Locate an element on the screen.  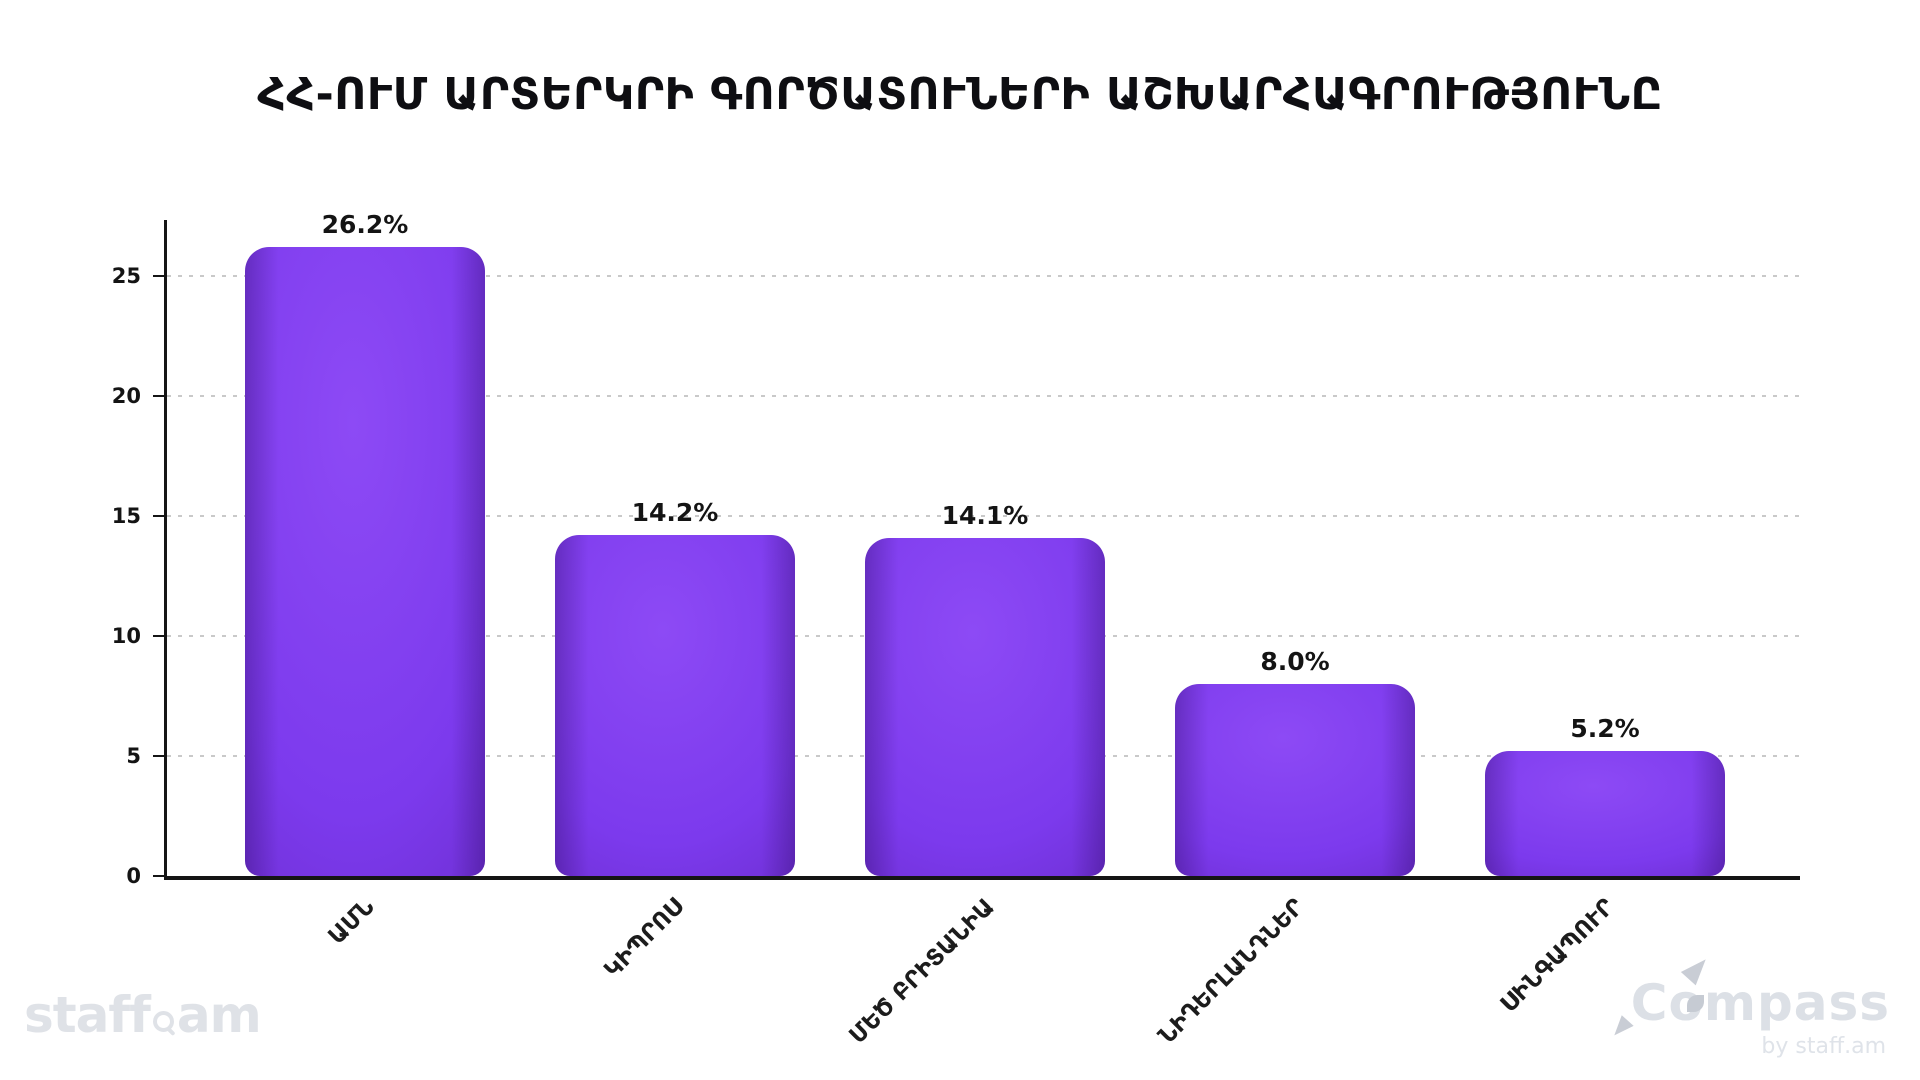
staffam-logo-text-left: staff is located at coordinates (87, 1015).